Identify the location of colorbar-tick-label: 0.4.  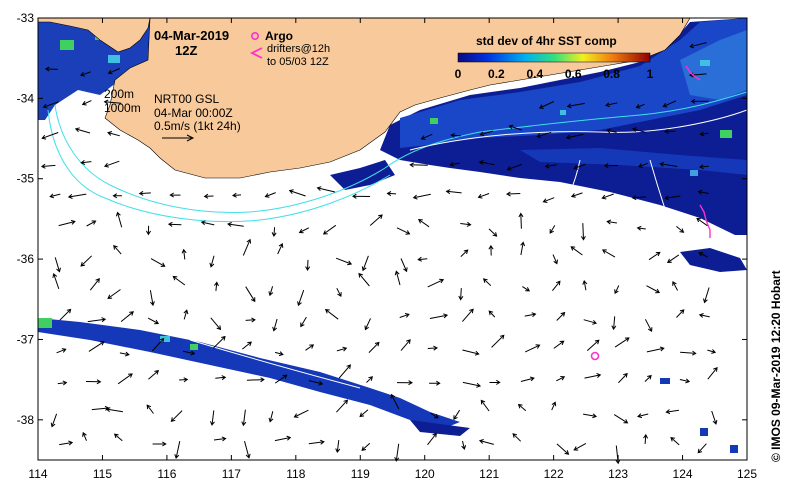
(534, 74).